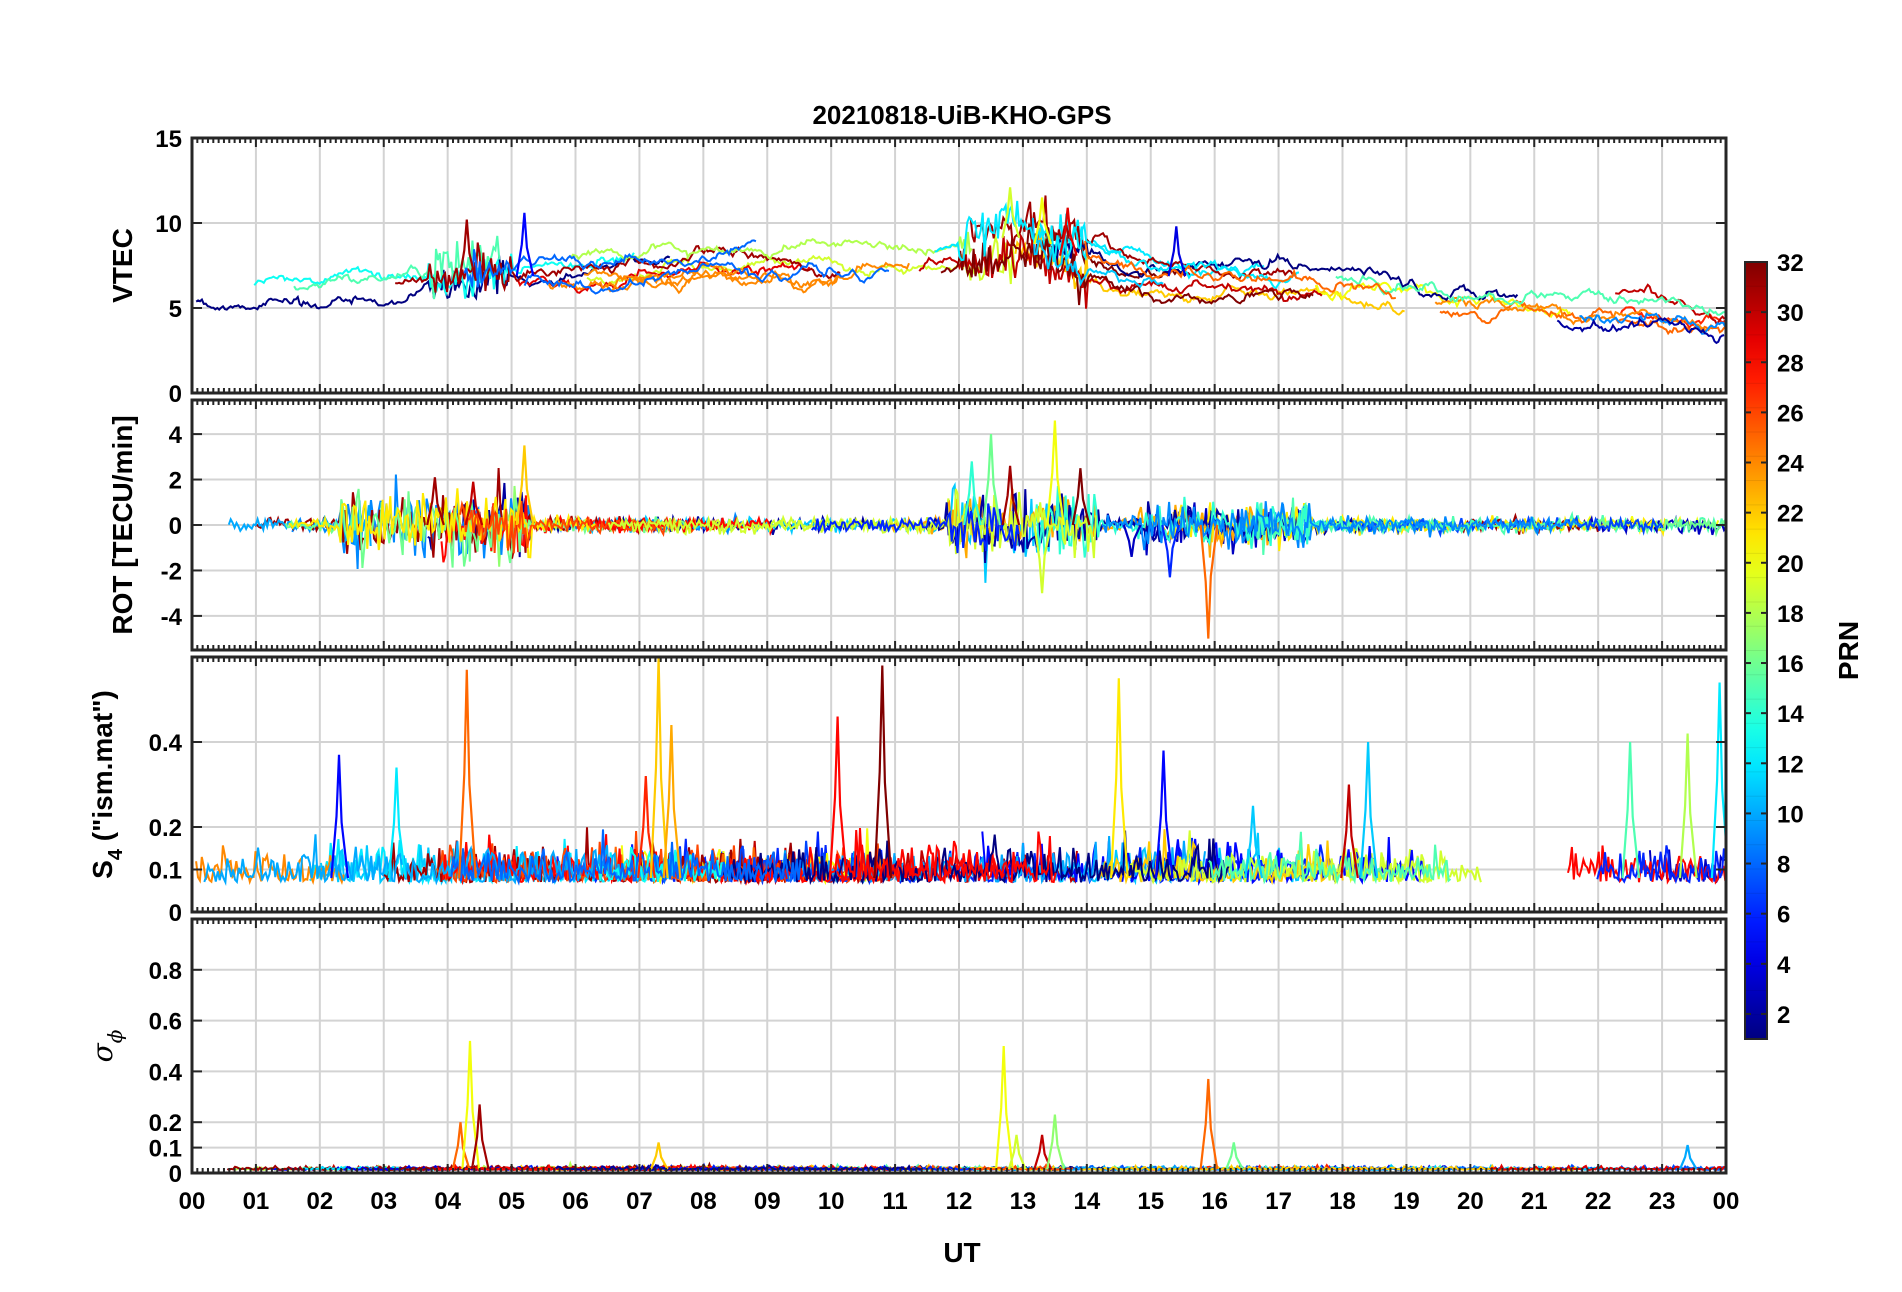 The height and width of the screenshot is (1292, 1902). Describe the element at coordinates (511, 1201) in the screenshot. I see `x-tick-label: 05` at that location.